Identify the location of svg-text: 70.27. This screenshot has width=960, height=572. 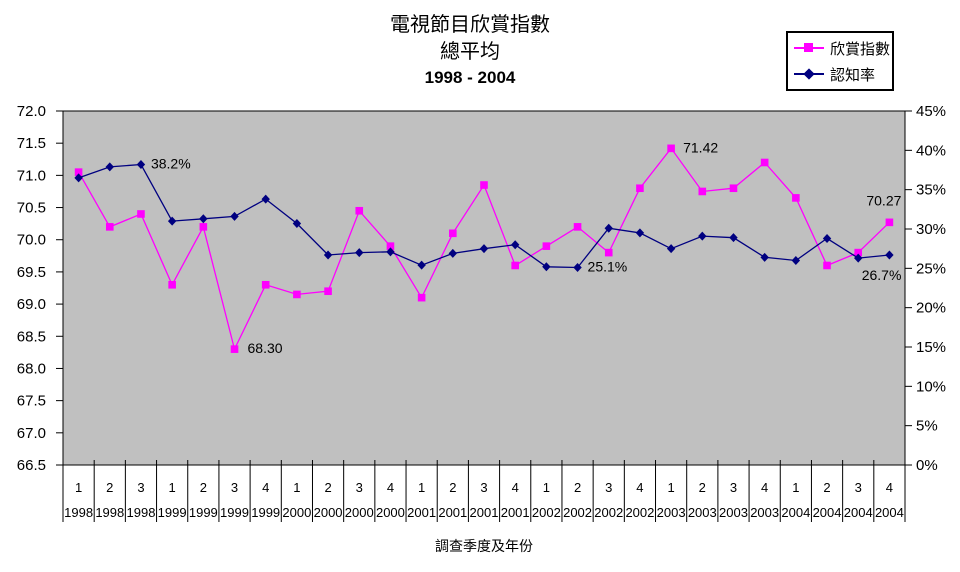
(883, 200).